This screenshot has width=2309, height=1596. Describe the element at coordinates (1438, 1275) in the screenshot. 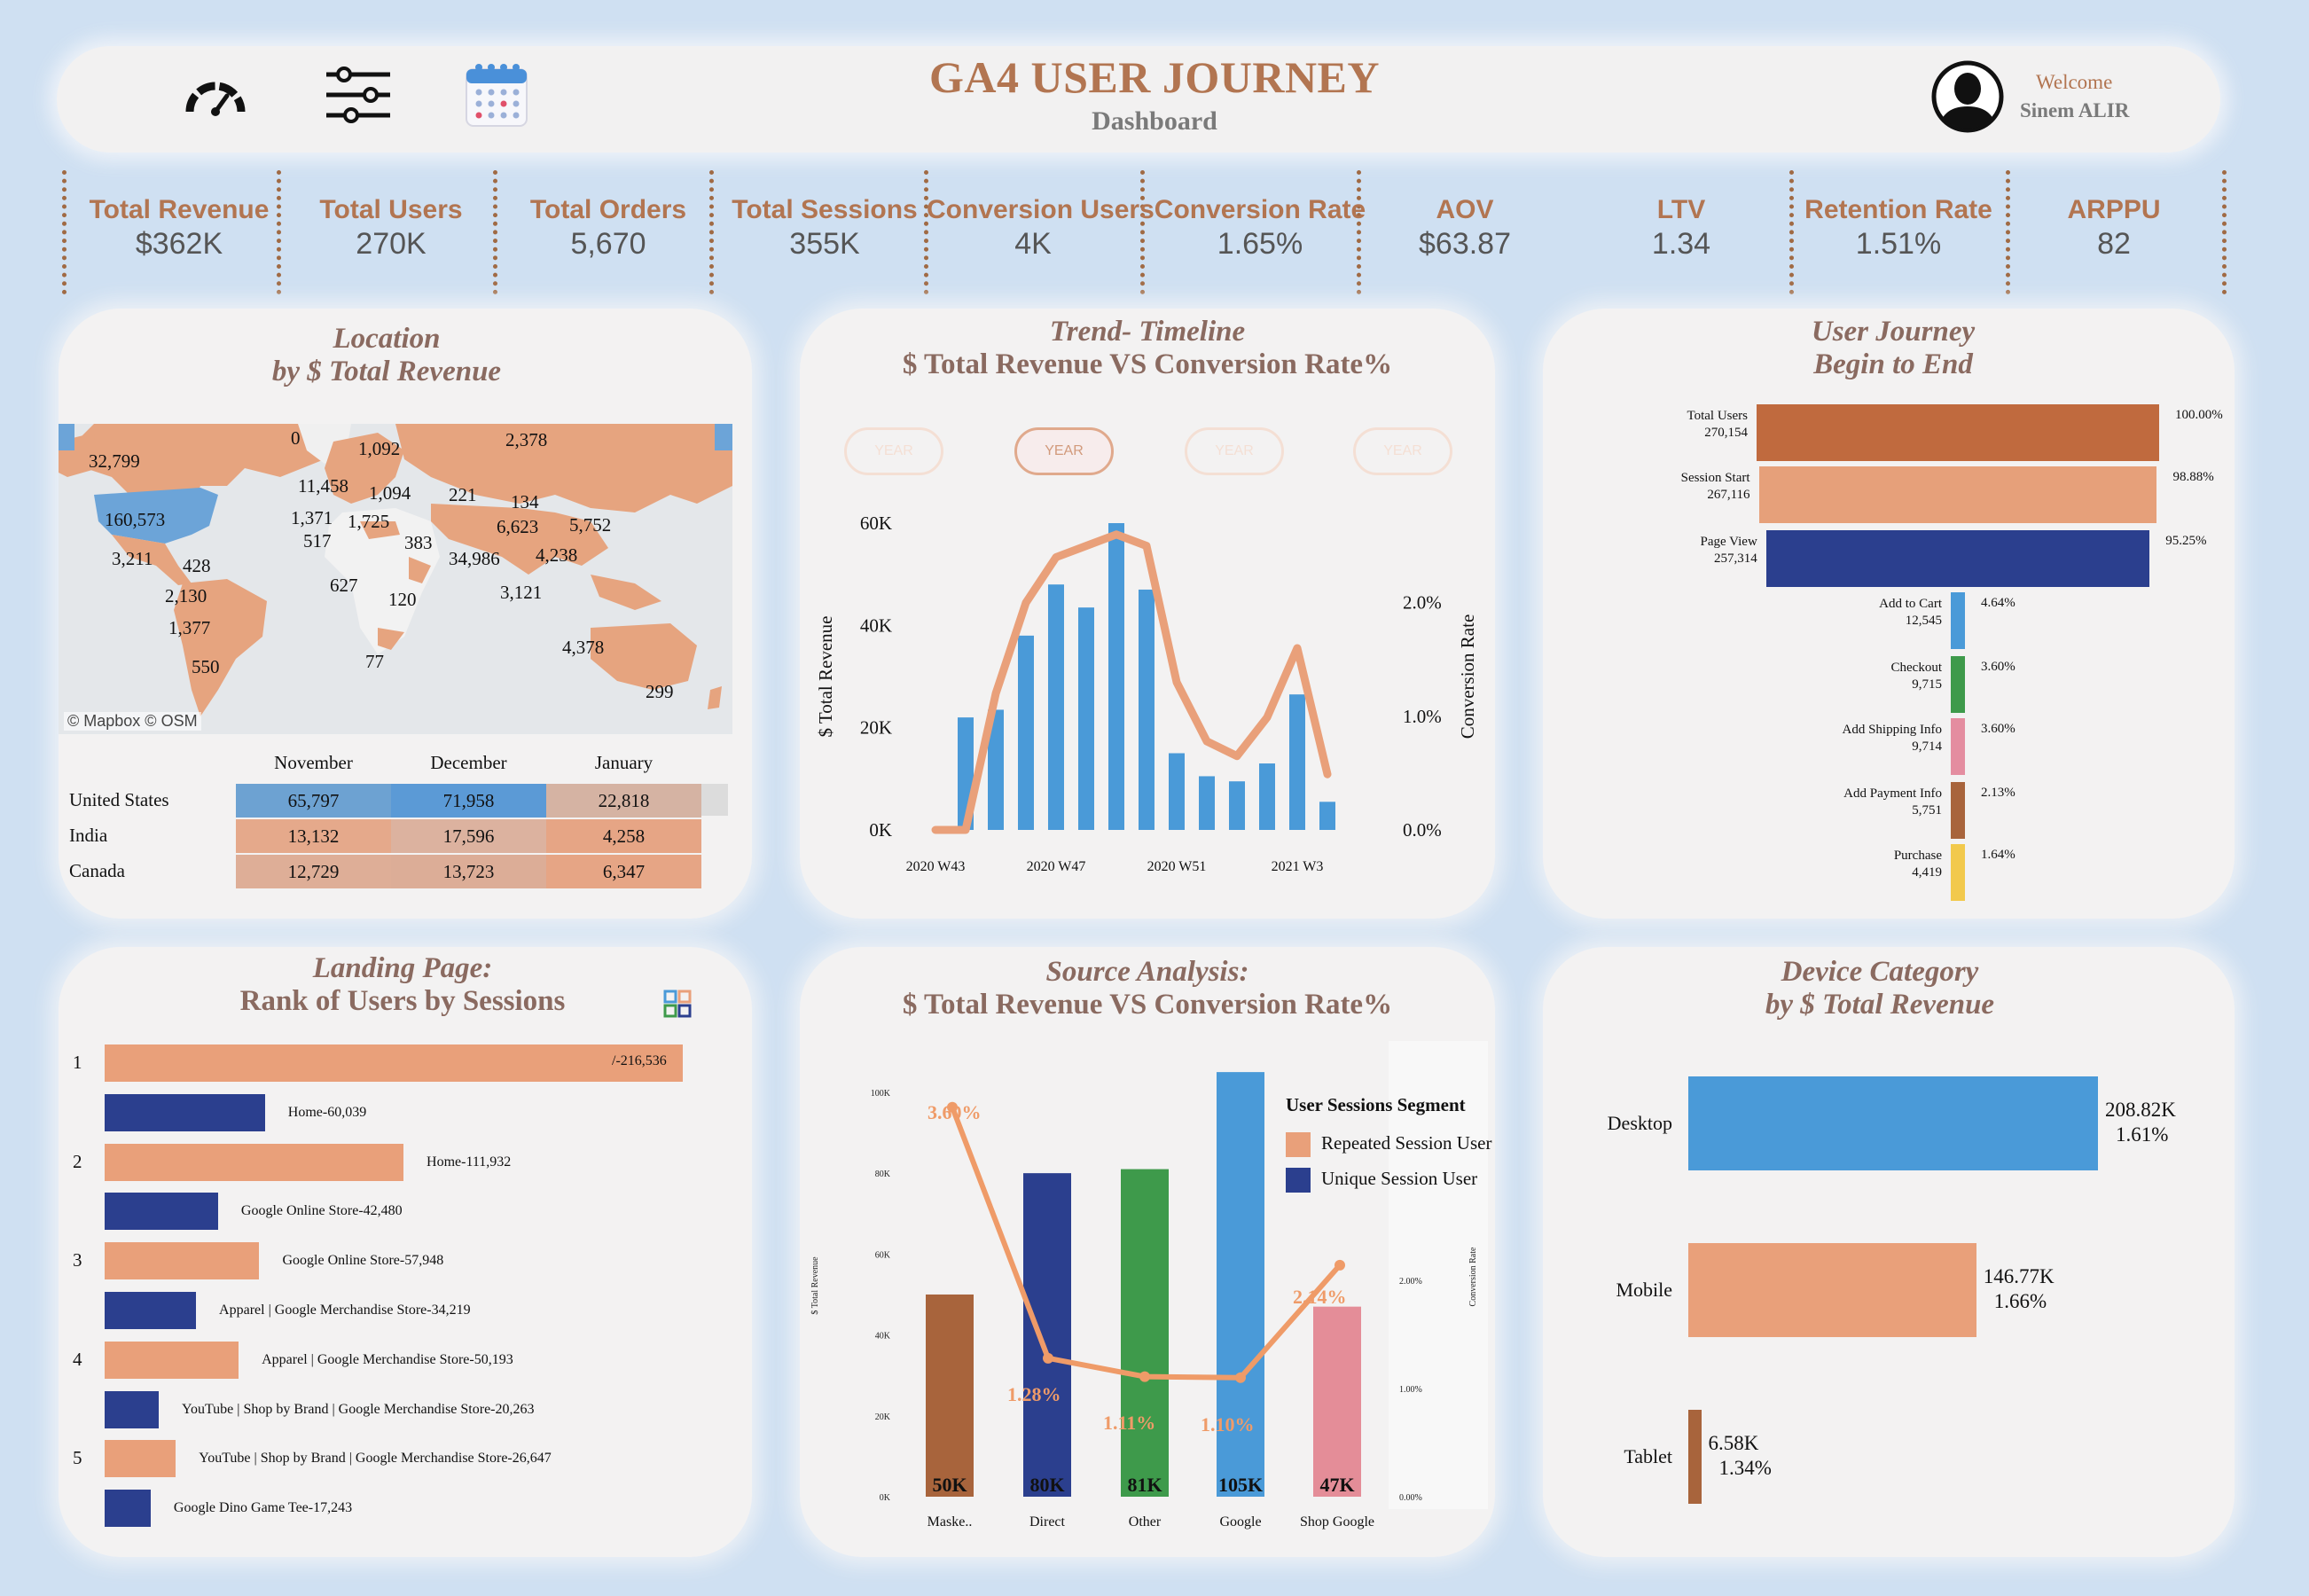

I see `source-legend-bg` at that location.